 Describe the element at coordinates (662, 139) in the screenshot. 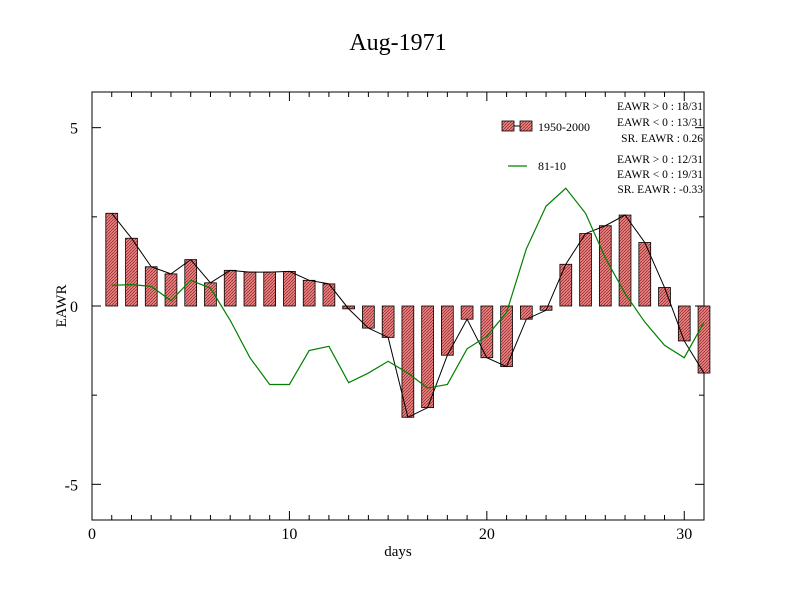

I see `stat-1950-2000-sr: SR. EAWR : 0.26` at that location.